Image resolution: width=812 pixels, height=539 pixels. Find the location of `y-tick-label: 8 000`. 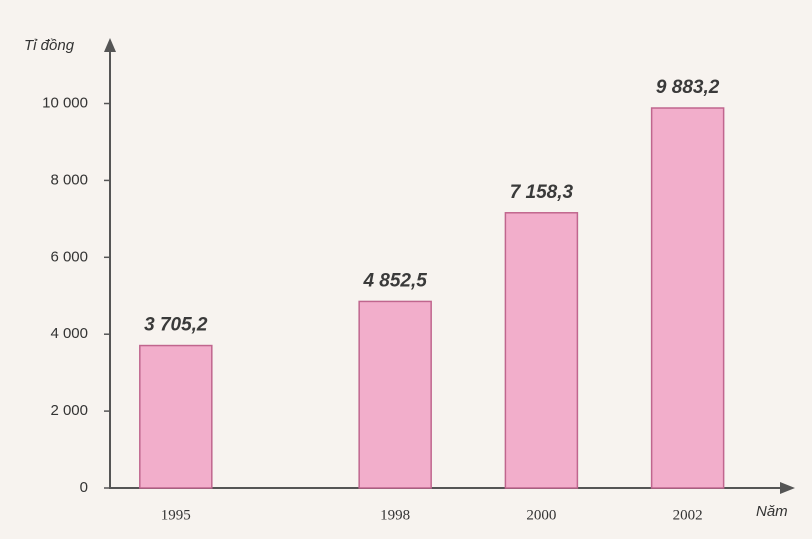

y-tick-label: 8 000 is located at coordinates (69, 179).